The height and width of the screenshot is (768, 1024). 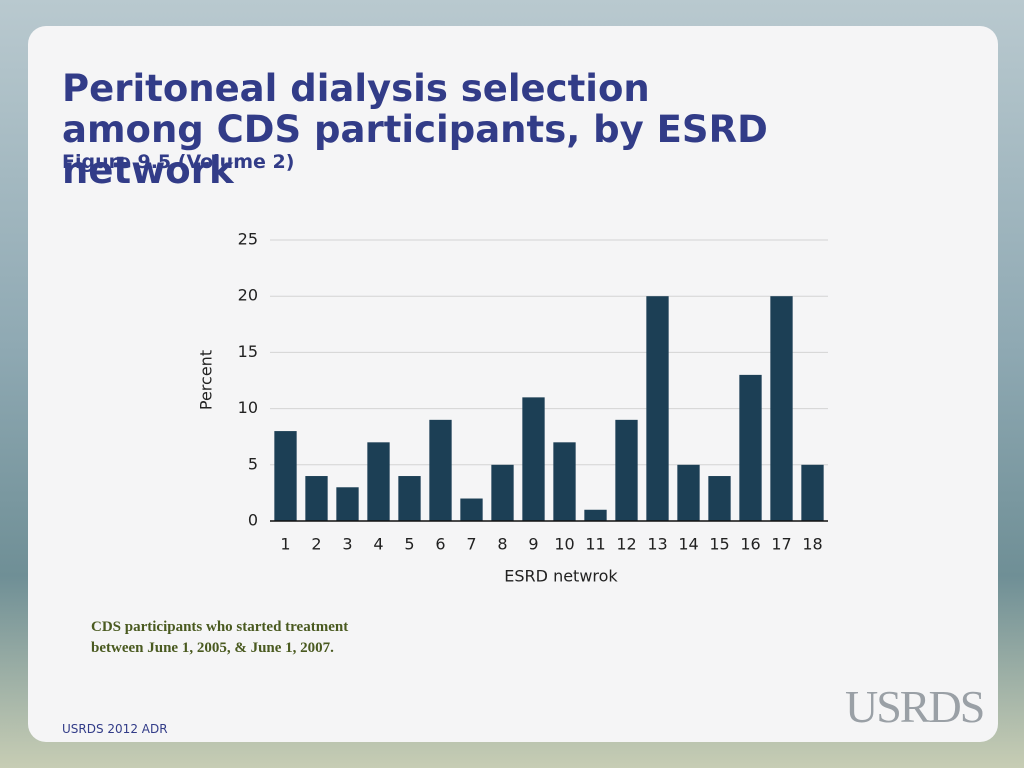 What do you see at coordinates (915, 706) in the screenshot?
I see `logo: USRDS` at bounding box center [915, 706].